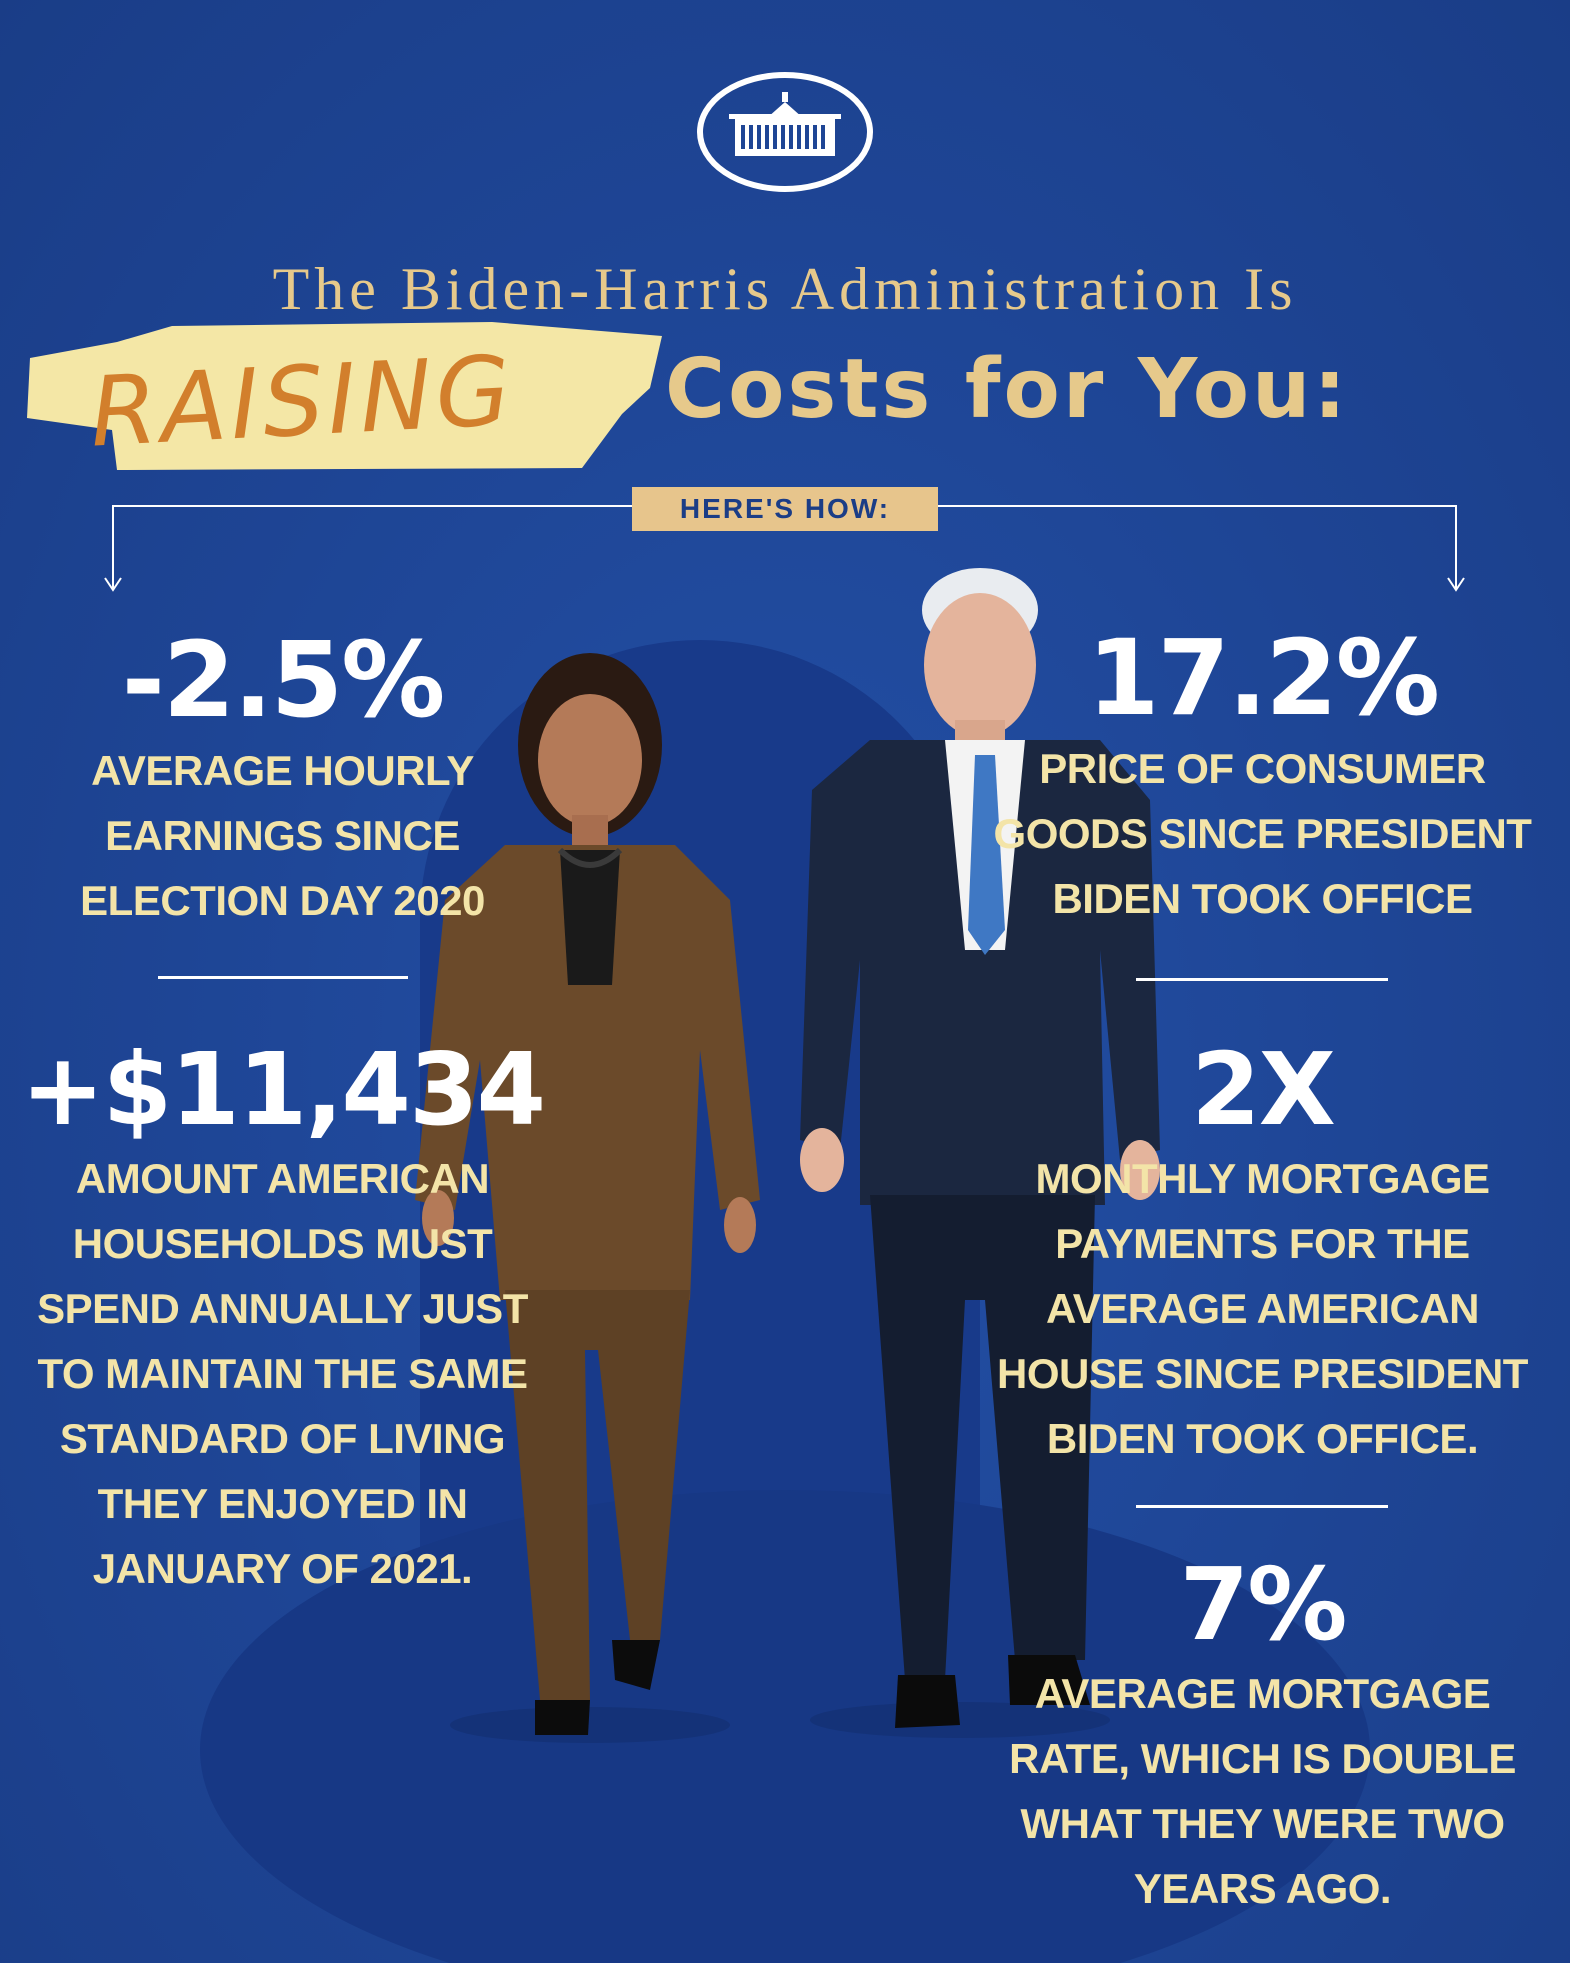 This screenshot has width=1570, height=1963. Describe the element at coordinates (785, 132) in the screenshot. I see `white-house-logo-icon` at that location.